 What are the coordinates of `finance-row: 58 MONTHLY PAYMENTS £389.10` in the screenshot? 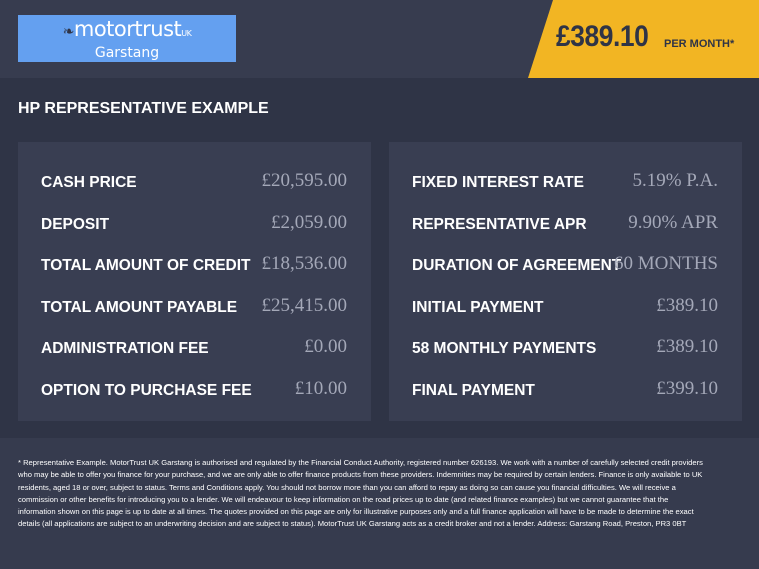 It's located at (565, 348).